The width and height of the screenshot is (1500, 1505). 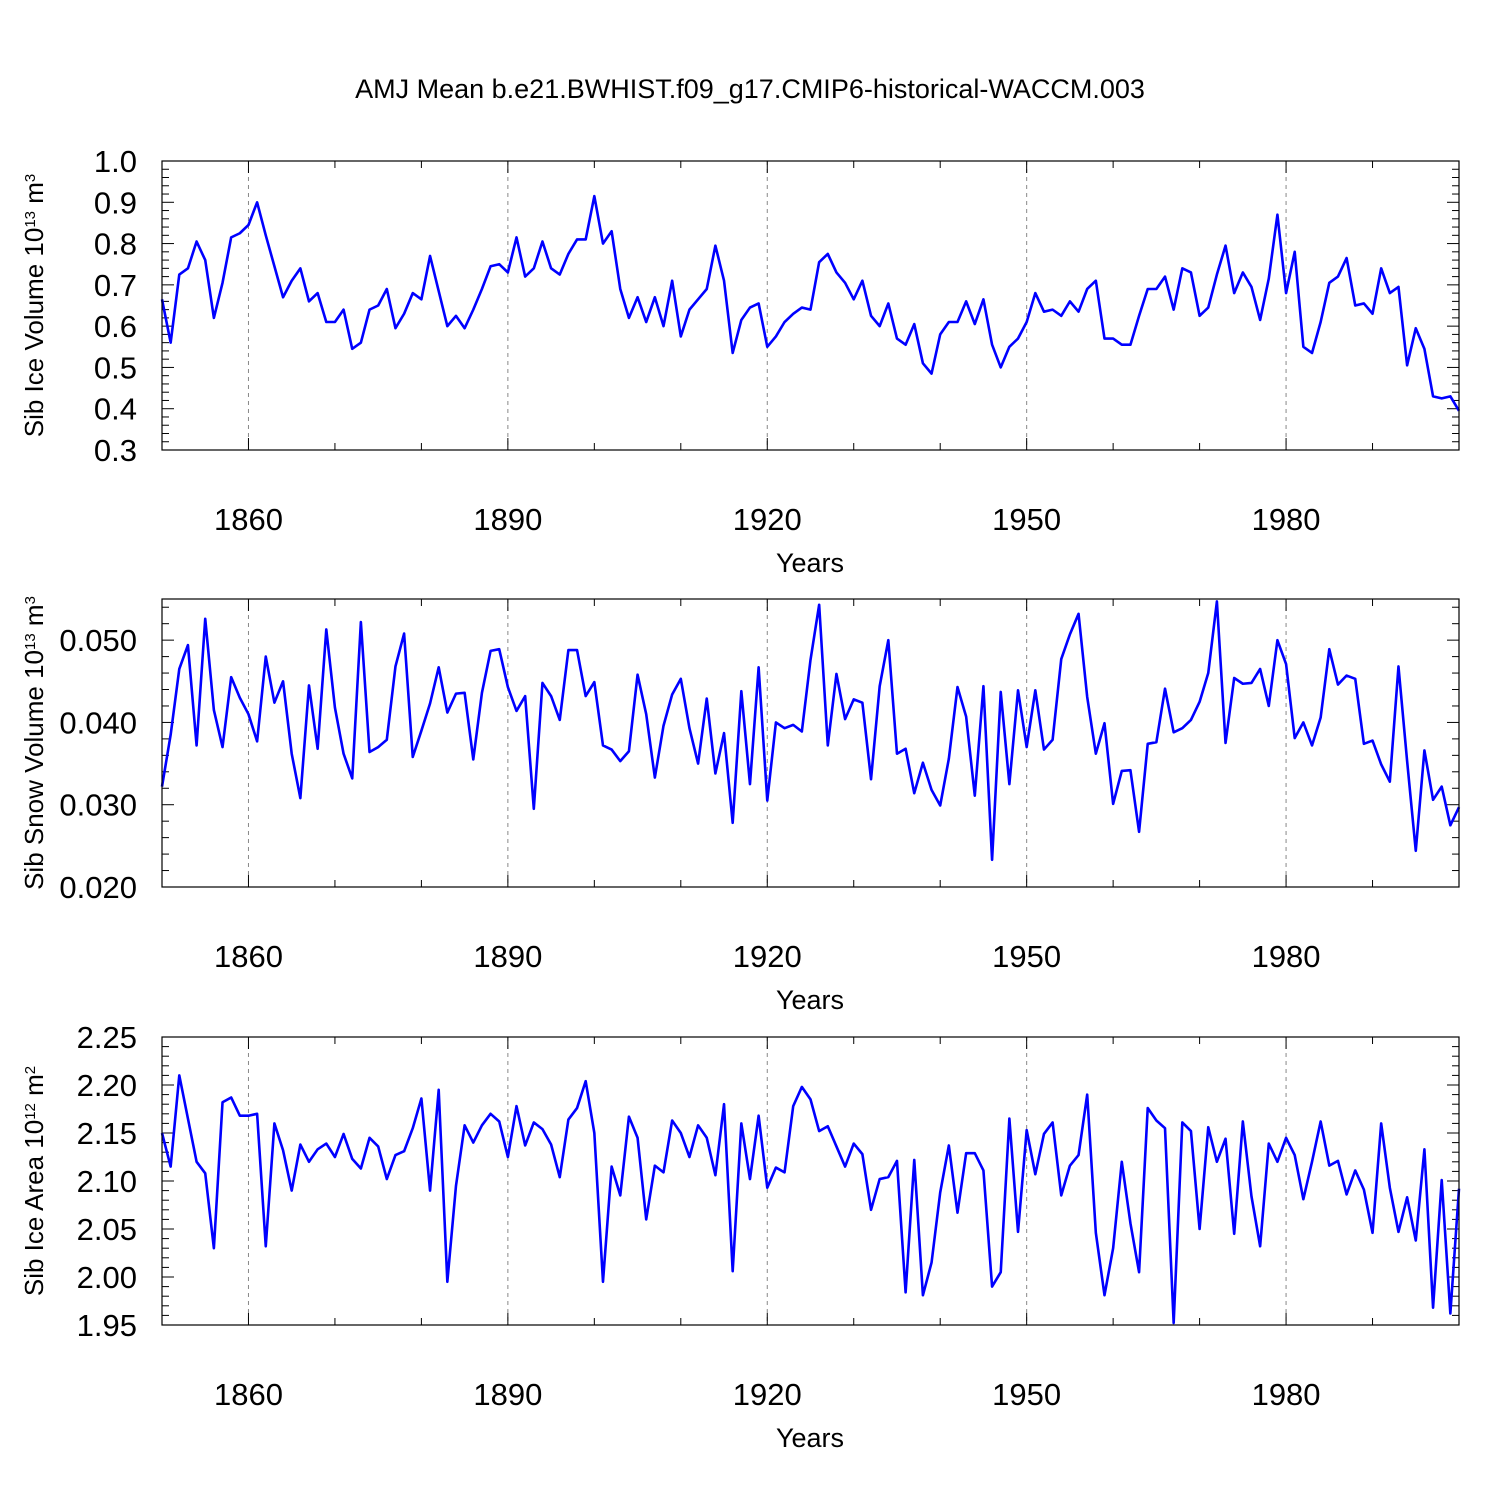 What do you see at coordinates (507, 519) in the screenshot?
I see `panel-1-xtick-label: 1890` at bounding box center [507, 519].